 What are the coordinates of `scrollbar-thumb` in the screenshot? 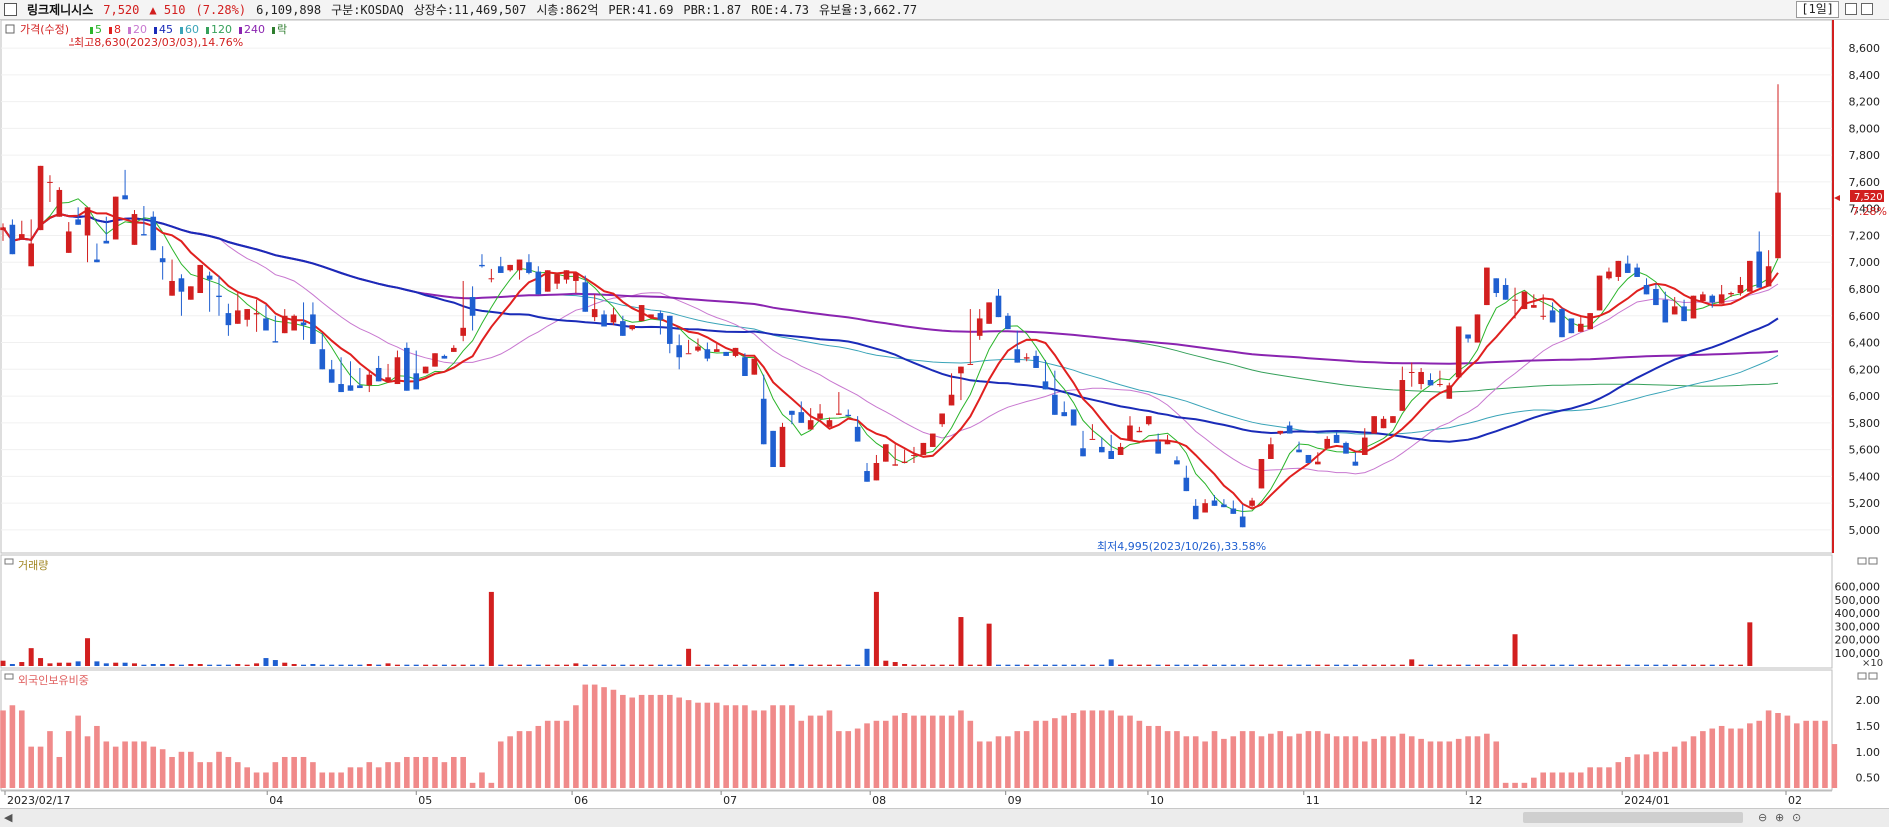 It's located at (1633, 817).